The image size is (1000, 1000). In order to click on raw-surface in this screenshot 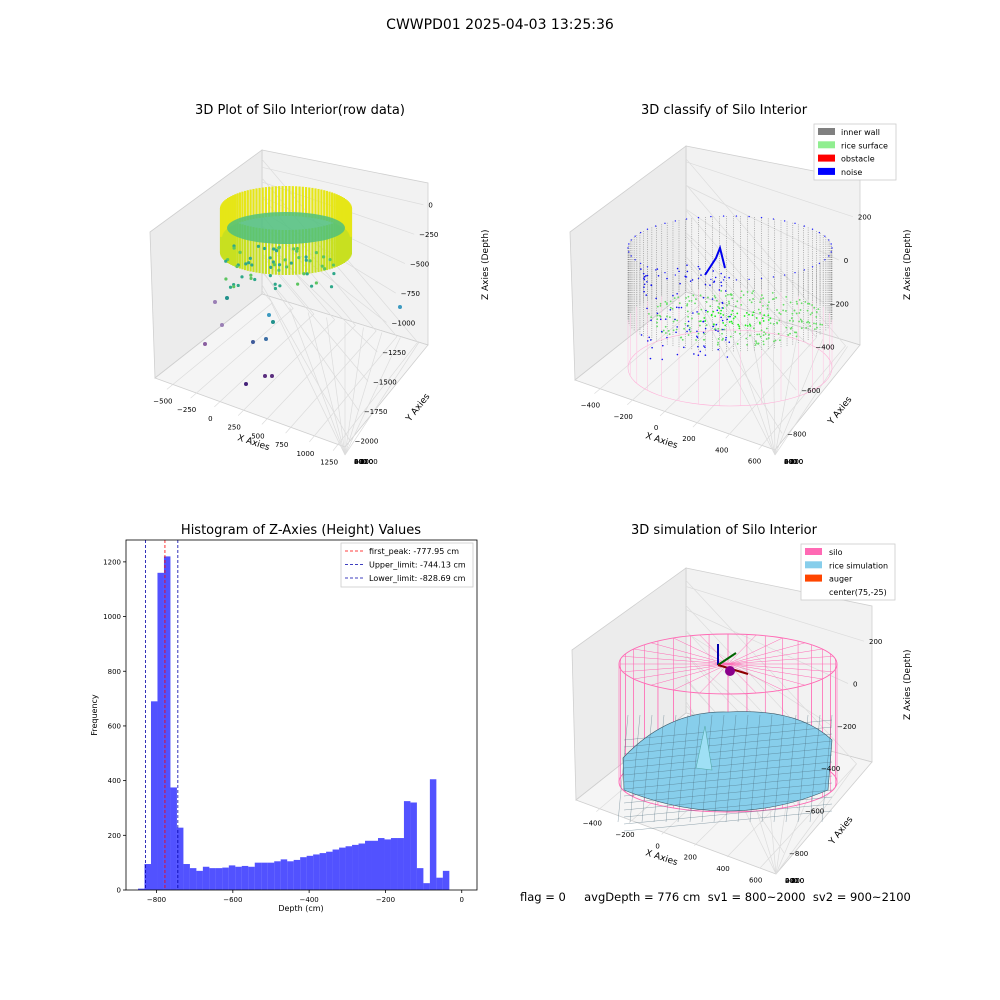, I will do `click(286, 228)`.